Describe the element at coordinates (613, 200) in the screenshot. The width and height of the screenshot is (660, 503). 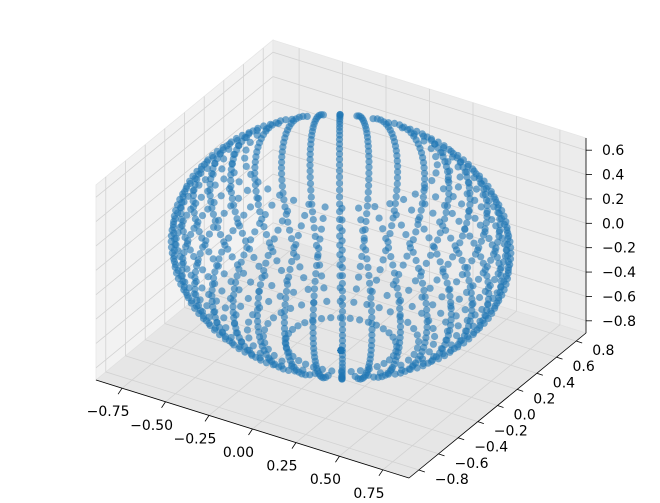
I see `z-tick-label: 0.2` at that location.